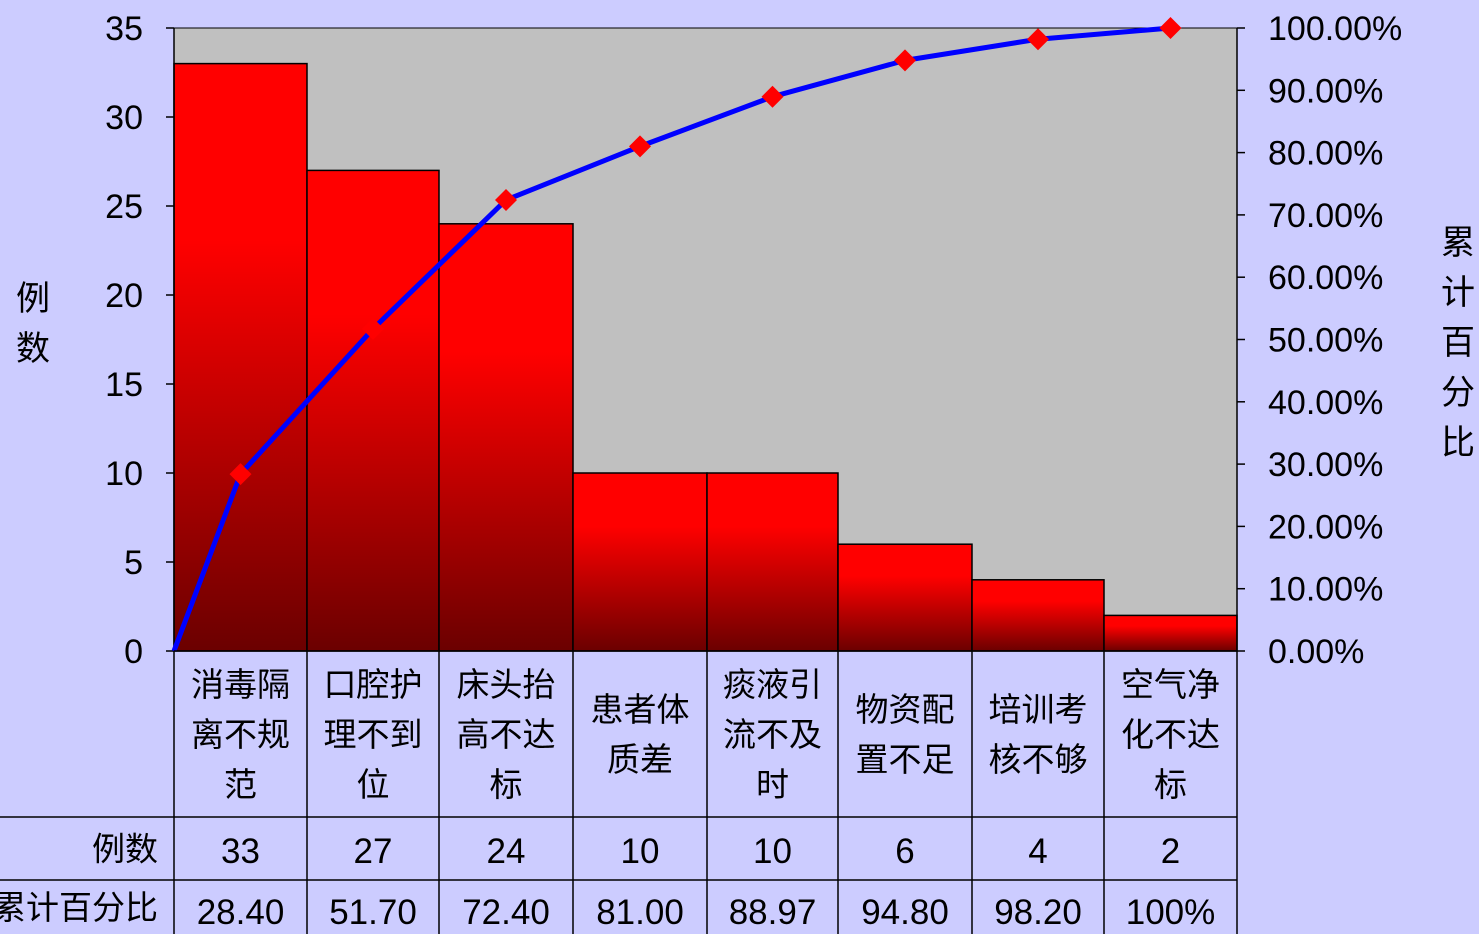  What do you see at coordinates (773, 912) in the screenshot?
I see `table-cell: 88.97` at bounding box center [773, 912].